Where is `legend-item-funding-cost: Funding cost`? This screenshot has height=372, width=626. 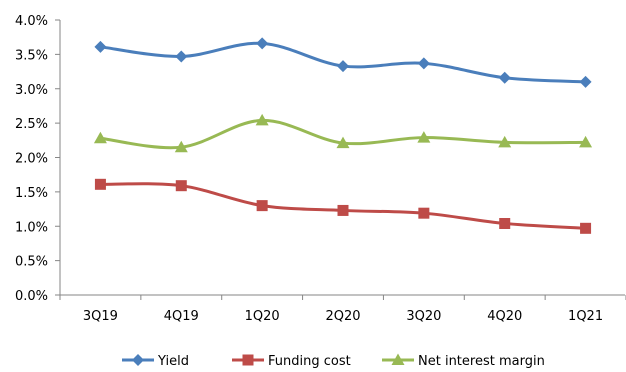
legend-item-funding-cost: Funding cost is located at coordinates (291, 361).